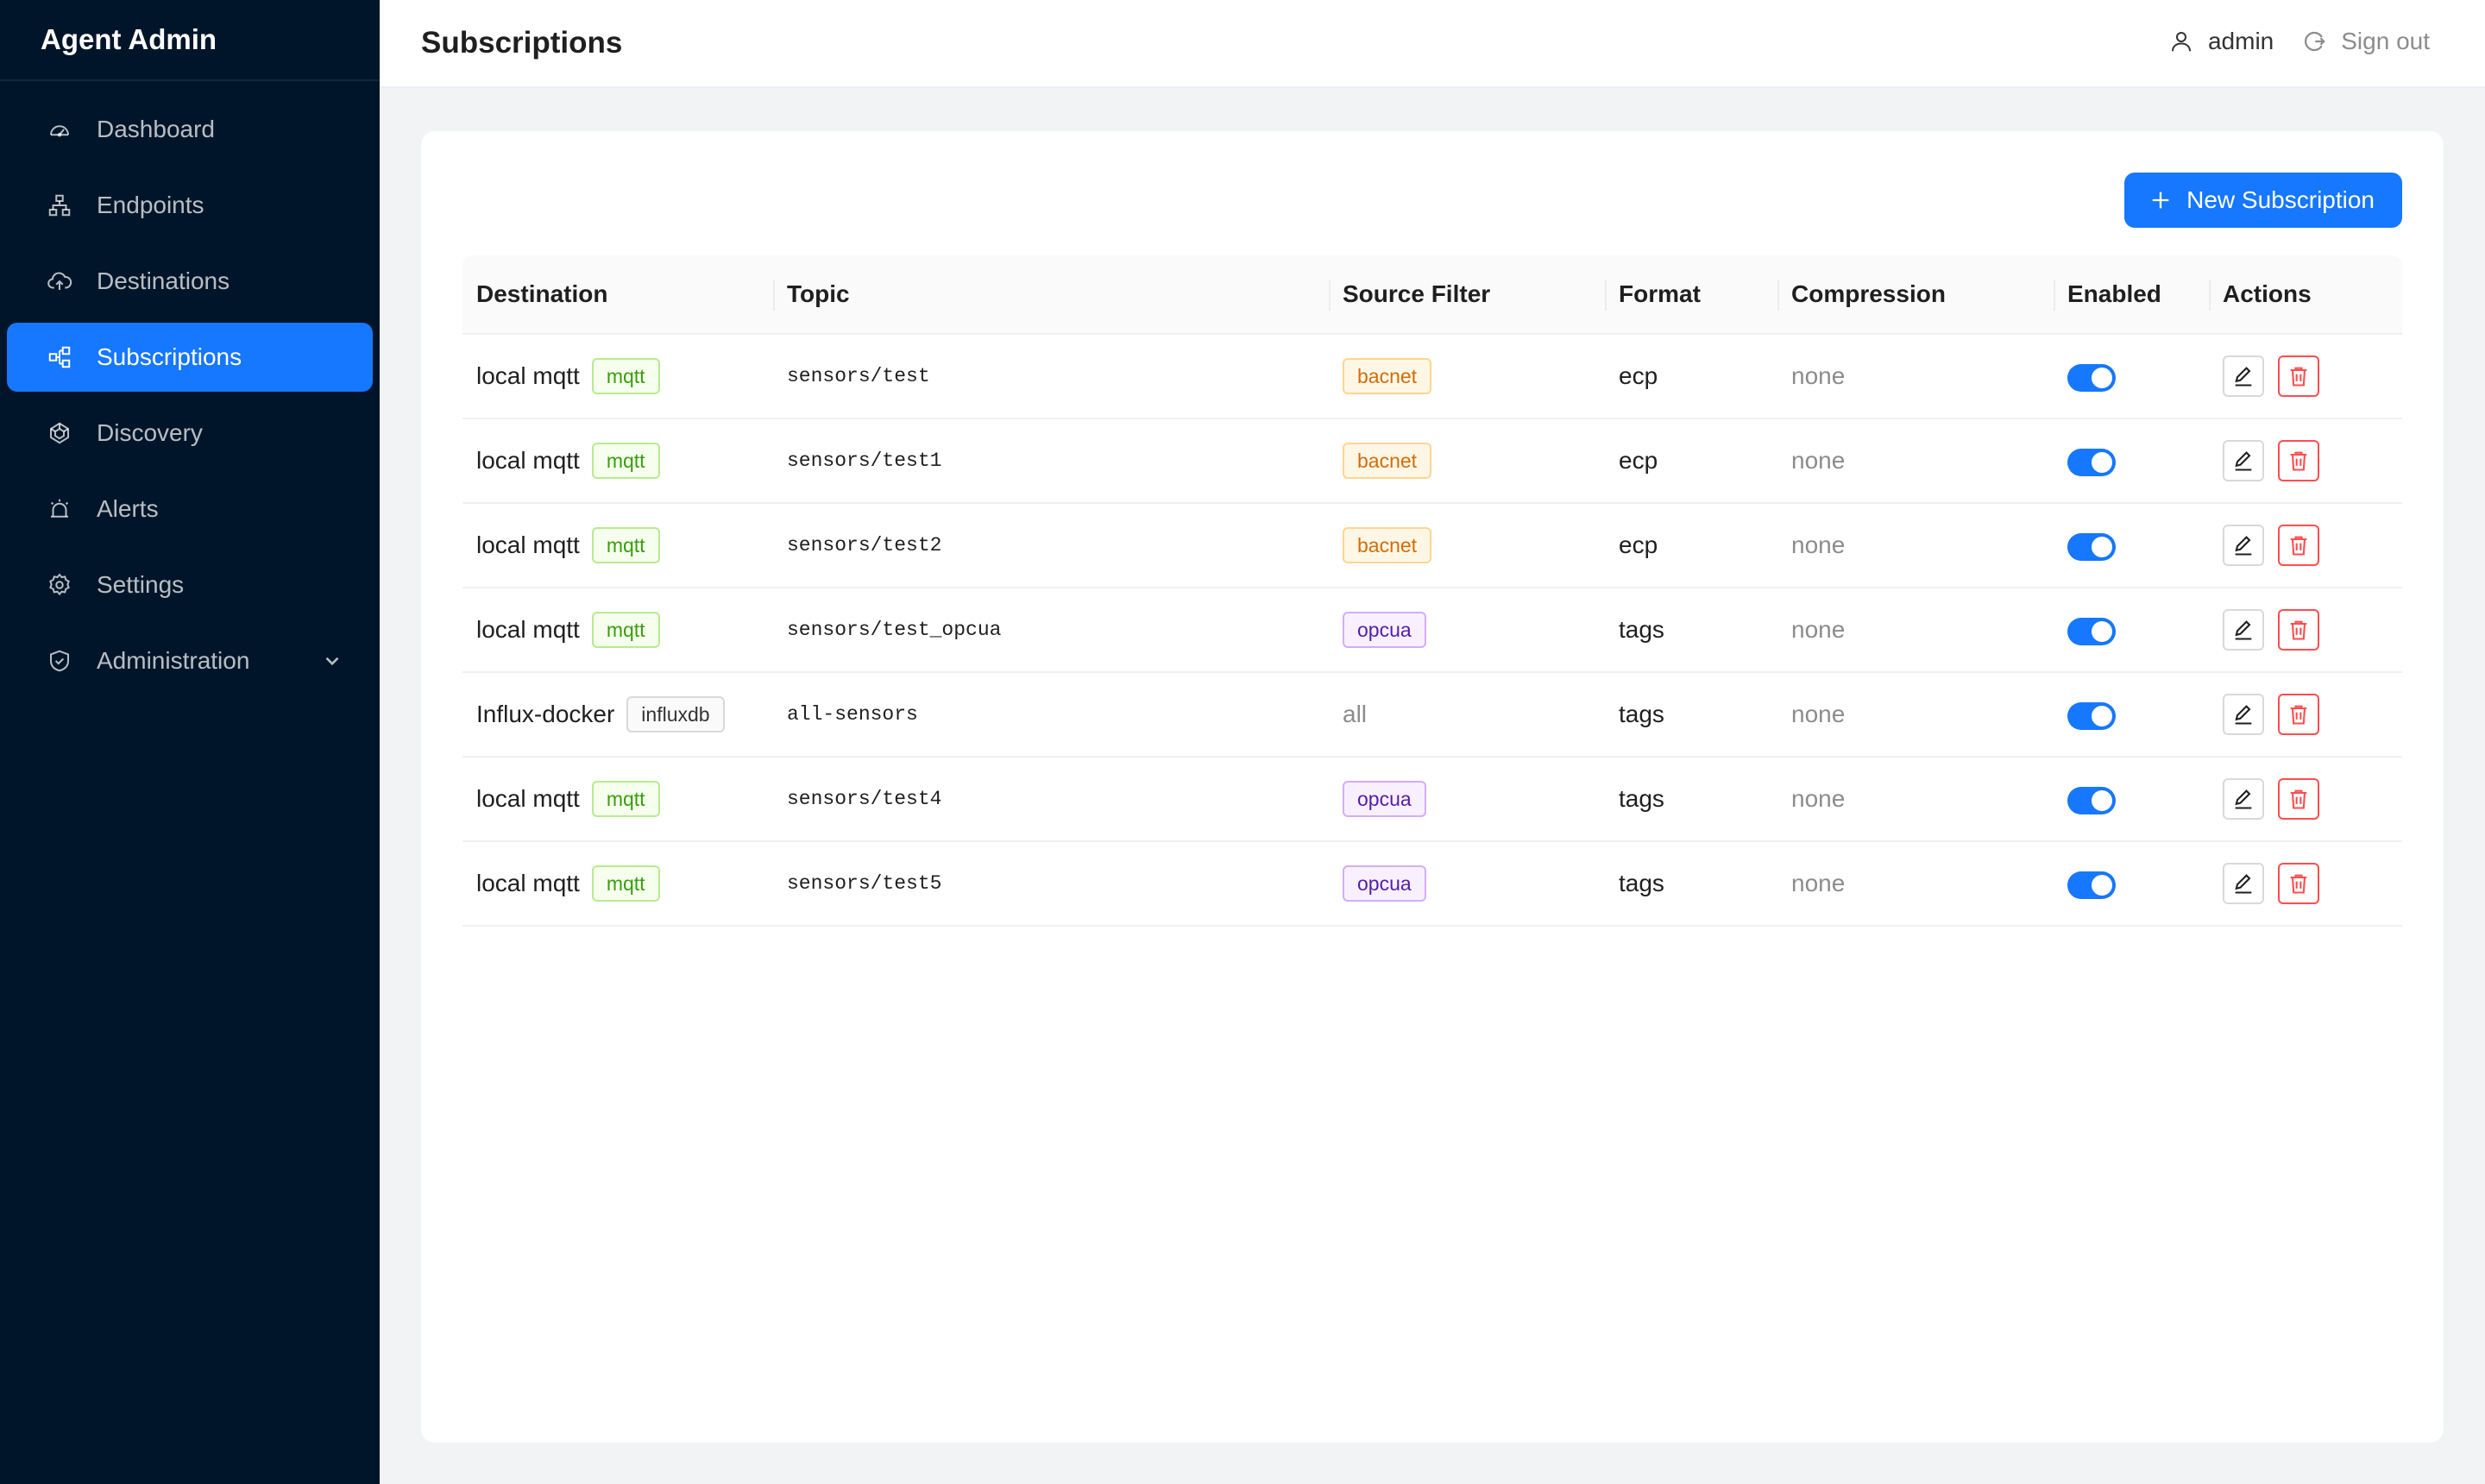 The width and height of the screenshot is (2485, 1484). Describe the element at coordinates (1051, 294) in the screenshot. I see `column-header-topic: Topic` at that location.